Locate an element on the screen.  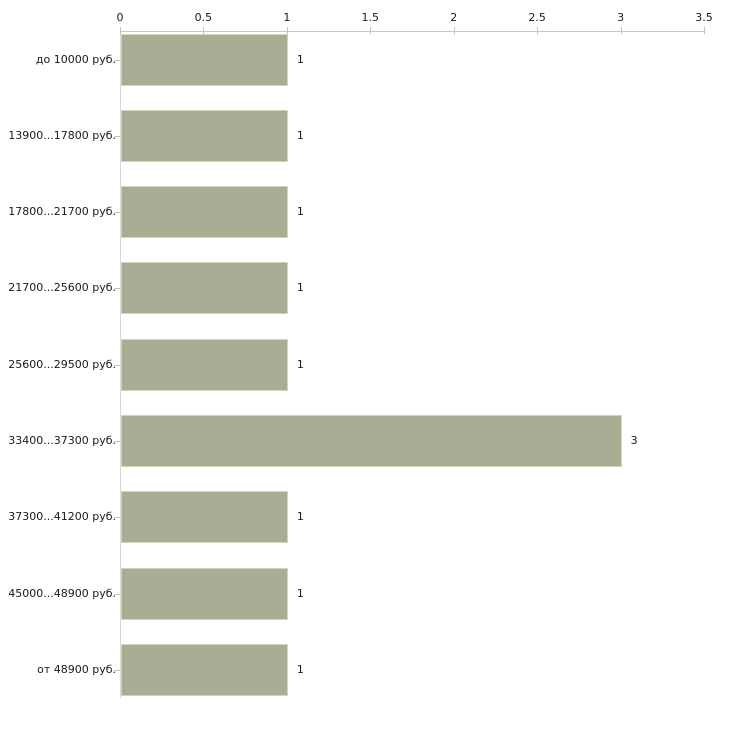
x-axis-tick-label: 3 is located at coordinates (621, 17).